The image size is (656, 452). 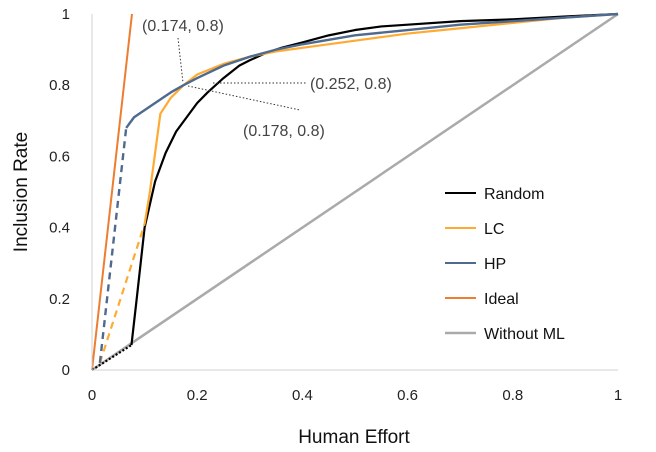 What do you see at coordinates (512, 395) in the screenshot?
I see `x-tick-label: 0.8` at bounding box center [512, 395].